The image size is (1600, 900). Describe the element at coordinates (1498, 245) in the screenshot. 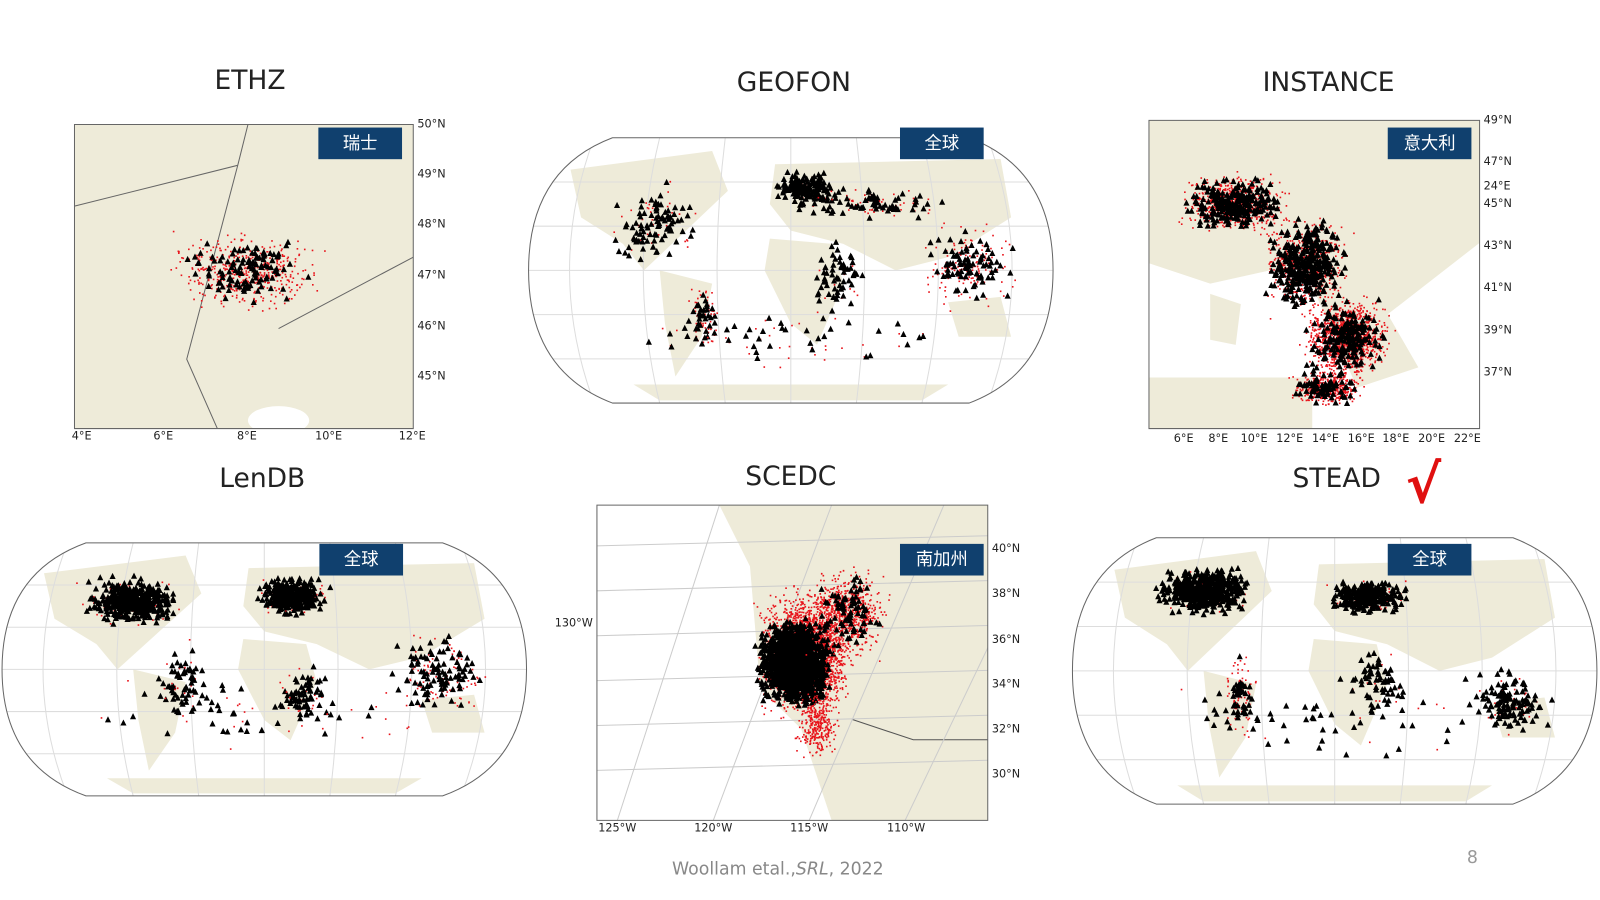

I see `y-tick-label: 43°N` at that location.